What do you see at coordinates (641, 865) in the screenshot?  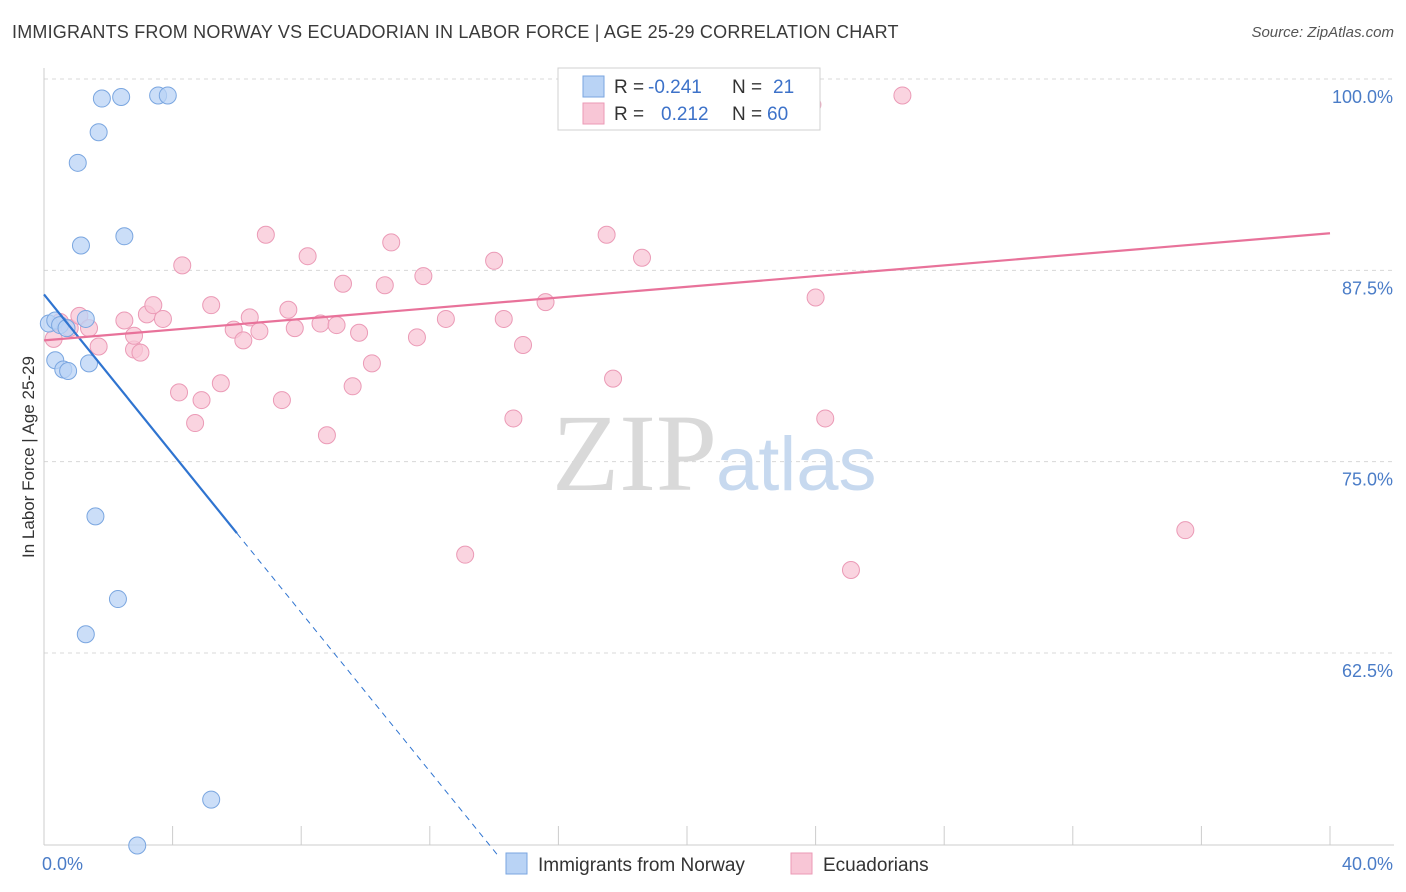 I see `series-legend-label-norway: Immigrants from Norway` at bounding box center [641, 865].